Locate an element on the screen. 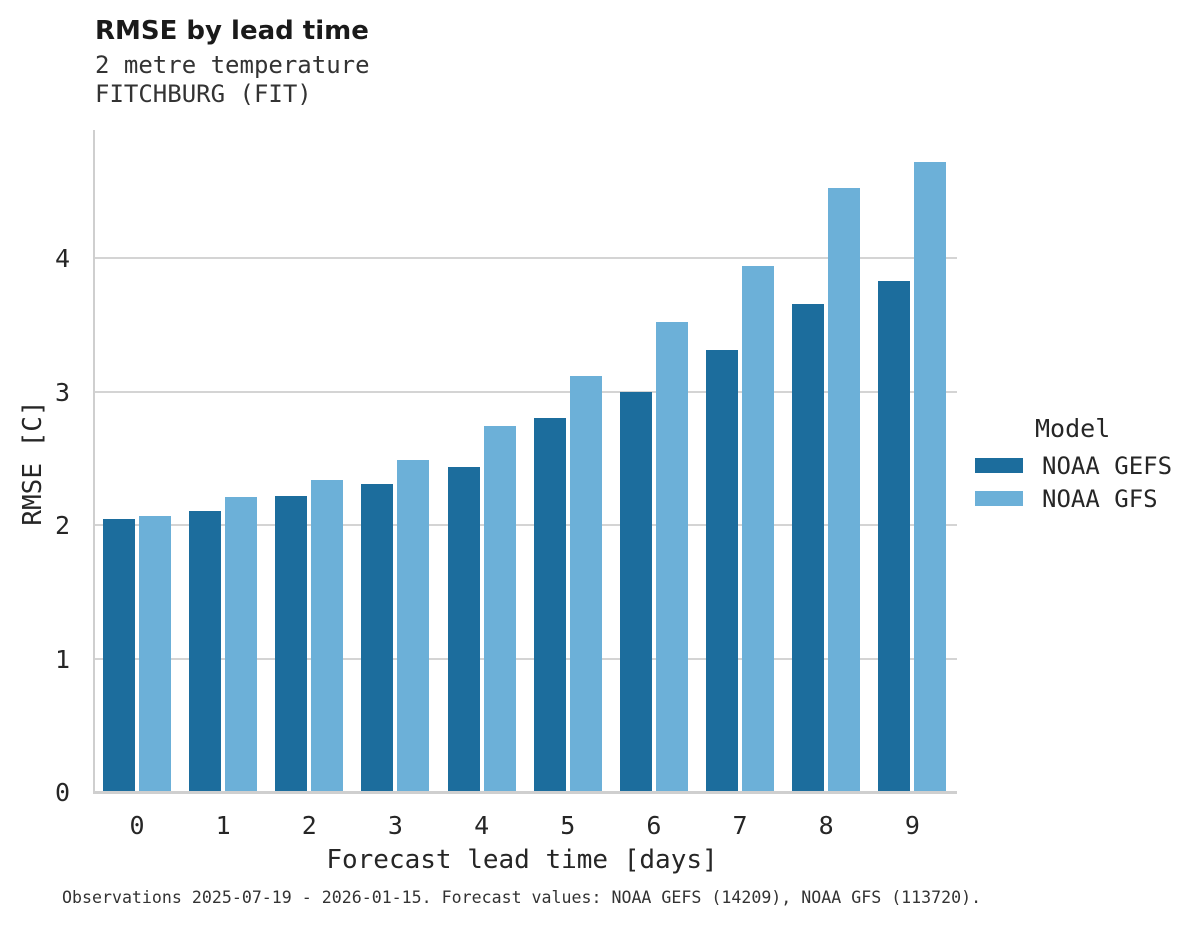  y-tick-label: 4 is located at coordinates (62, 259).